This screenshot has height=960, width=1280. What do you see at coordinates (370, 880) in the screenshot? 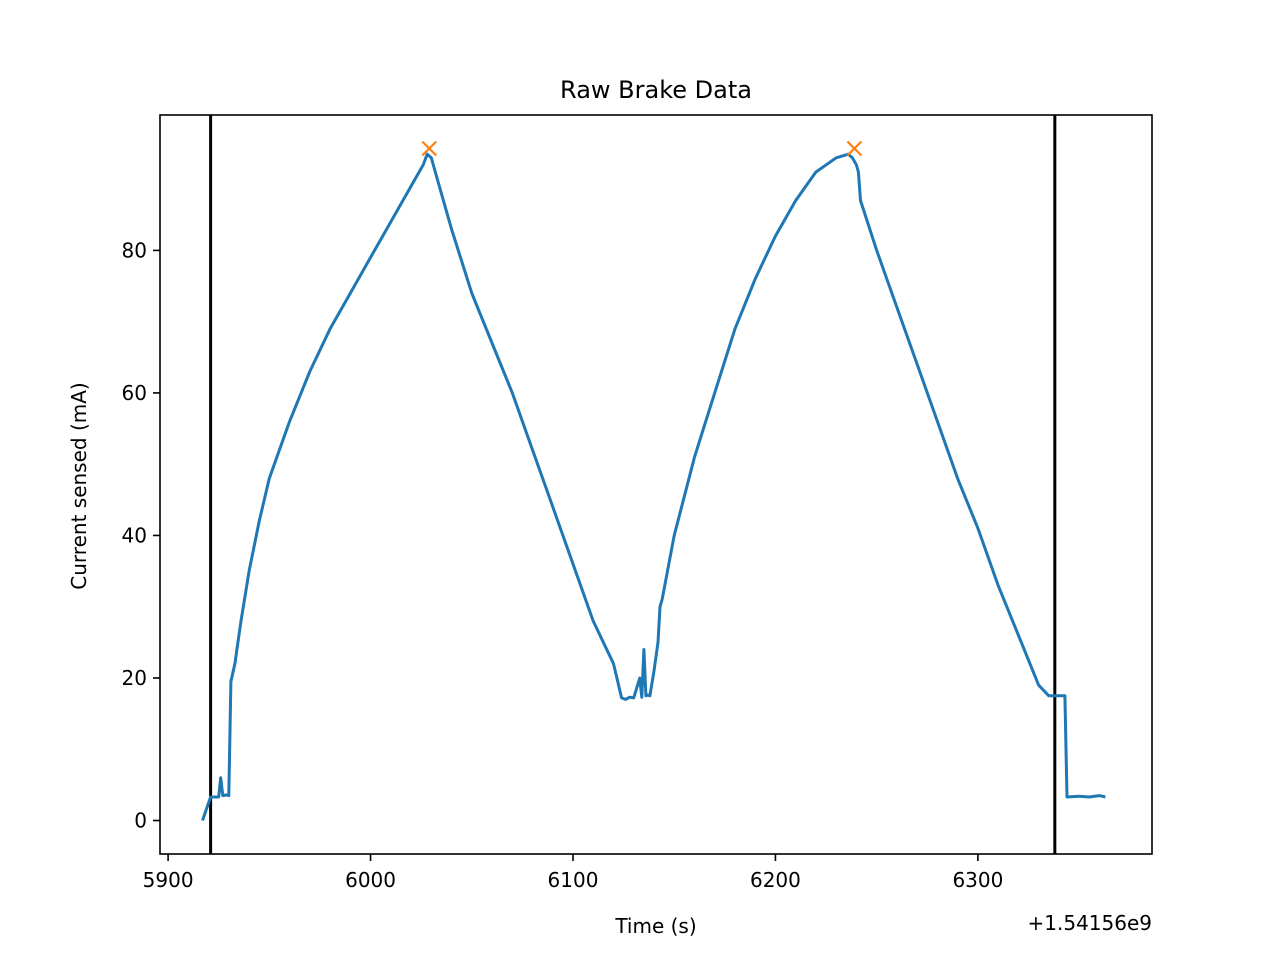
I see `x-tick-label-1: 6000` at bounding box center [370, 880].